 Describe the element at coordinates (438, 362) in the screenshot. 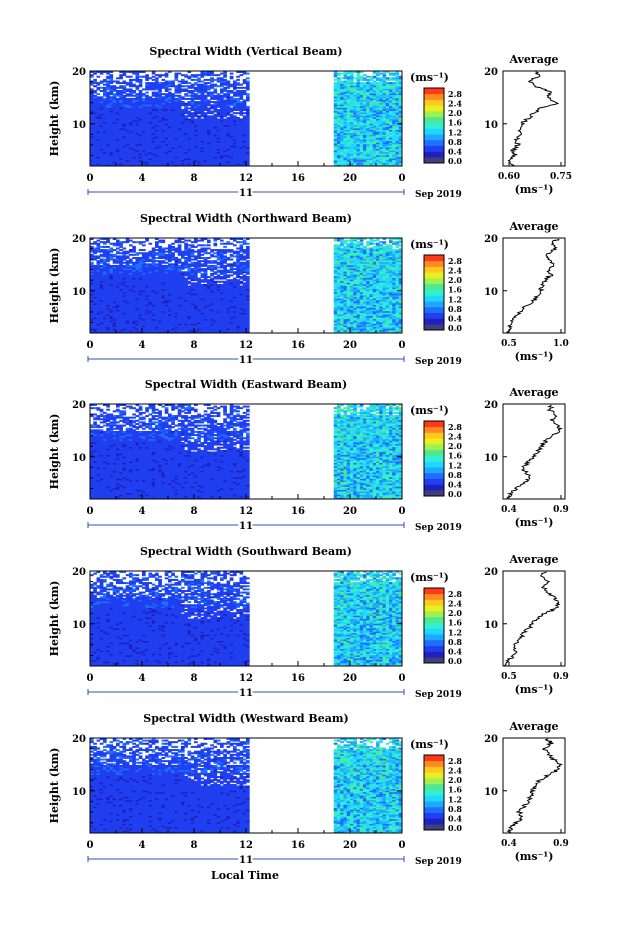

I see `date-label: Sep 2019` at that location.